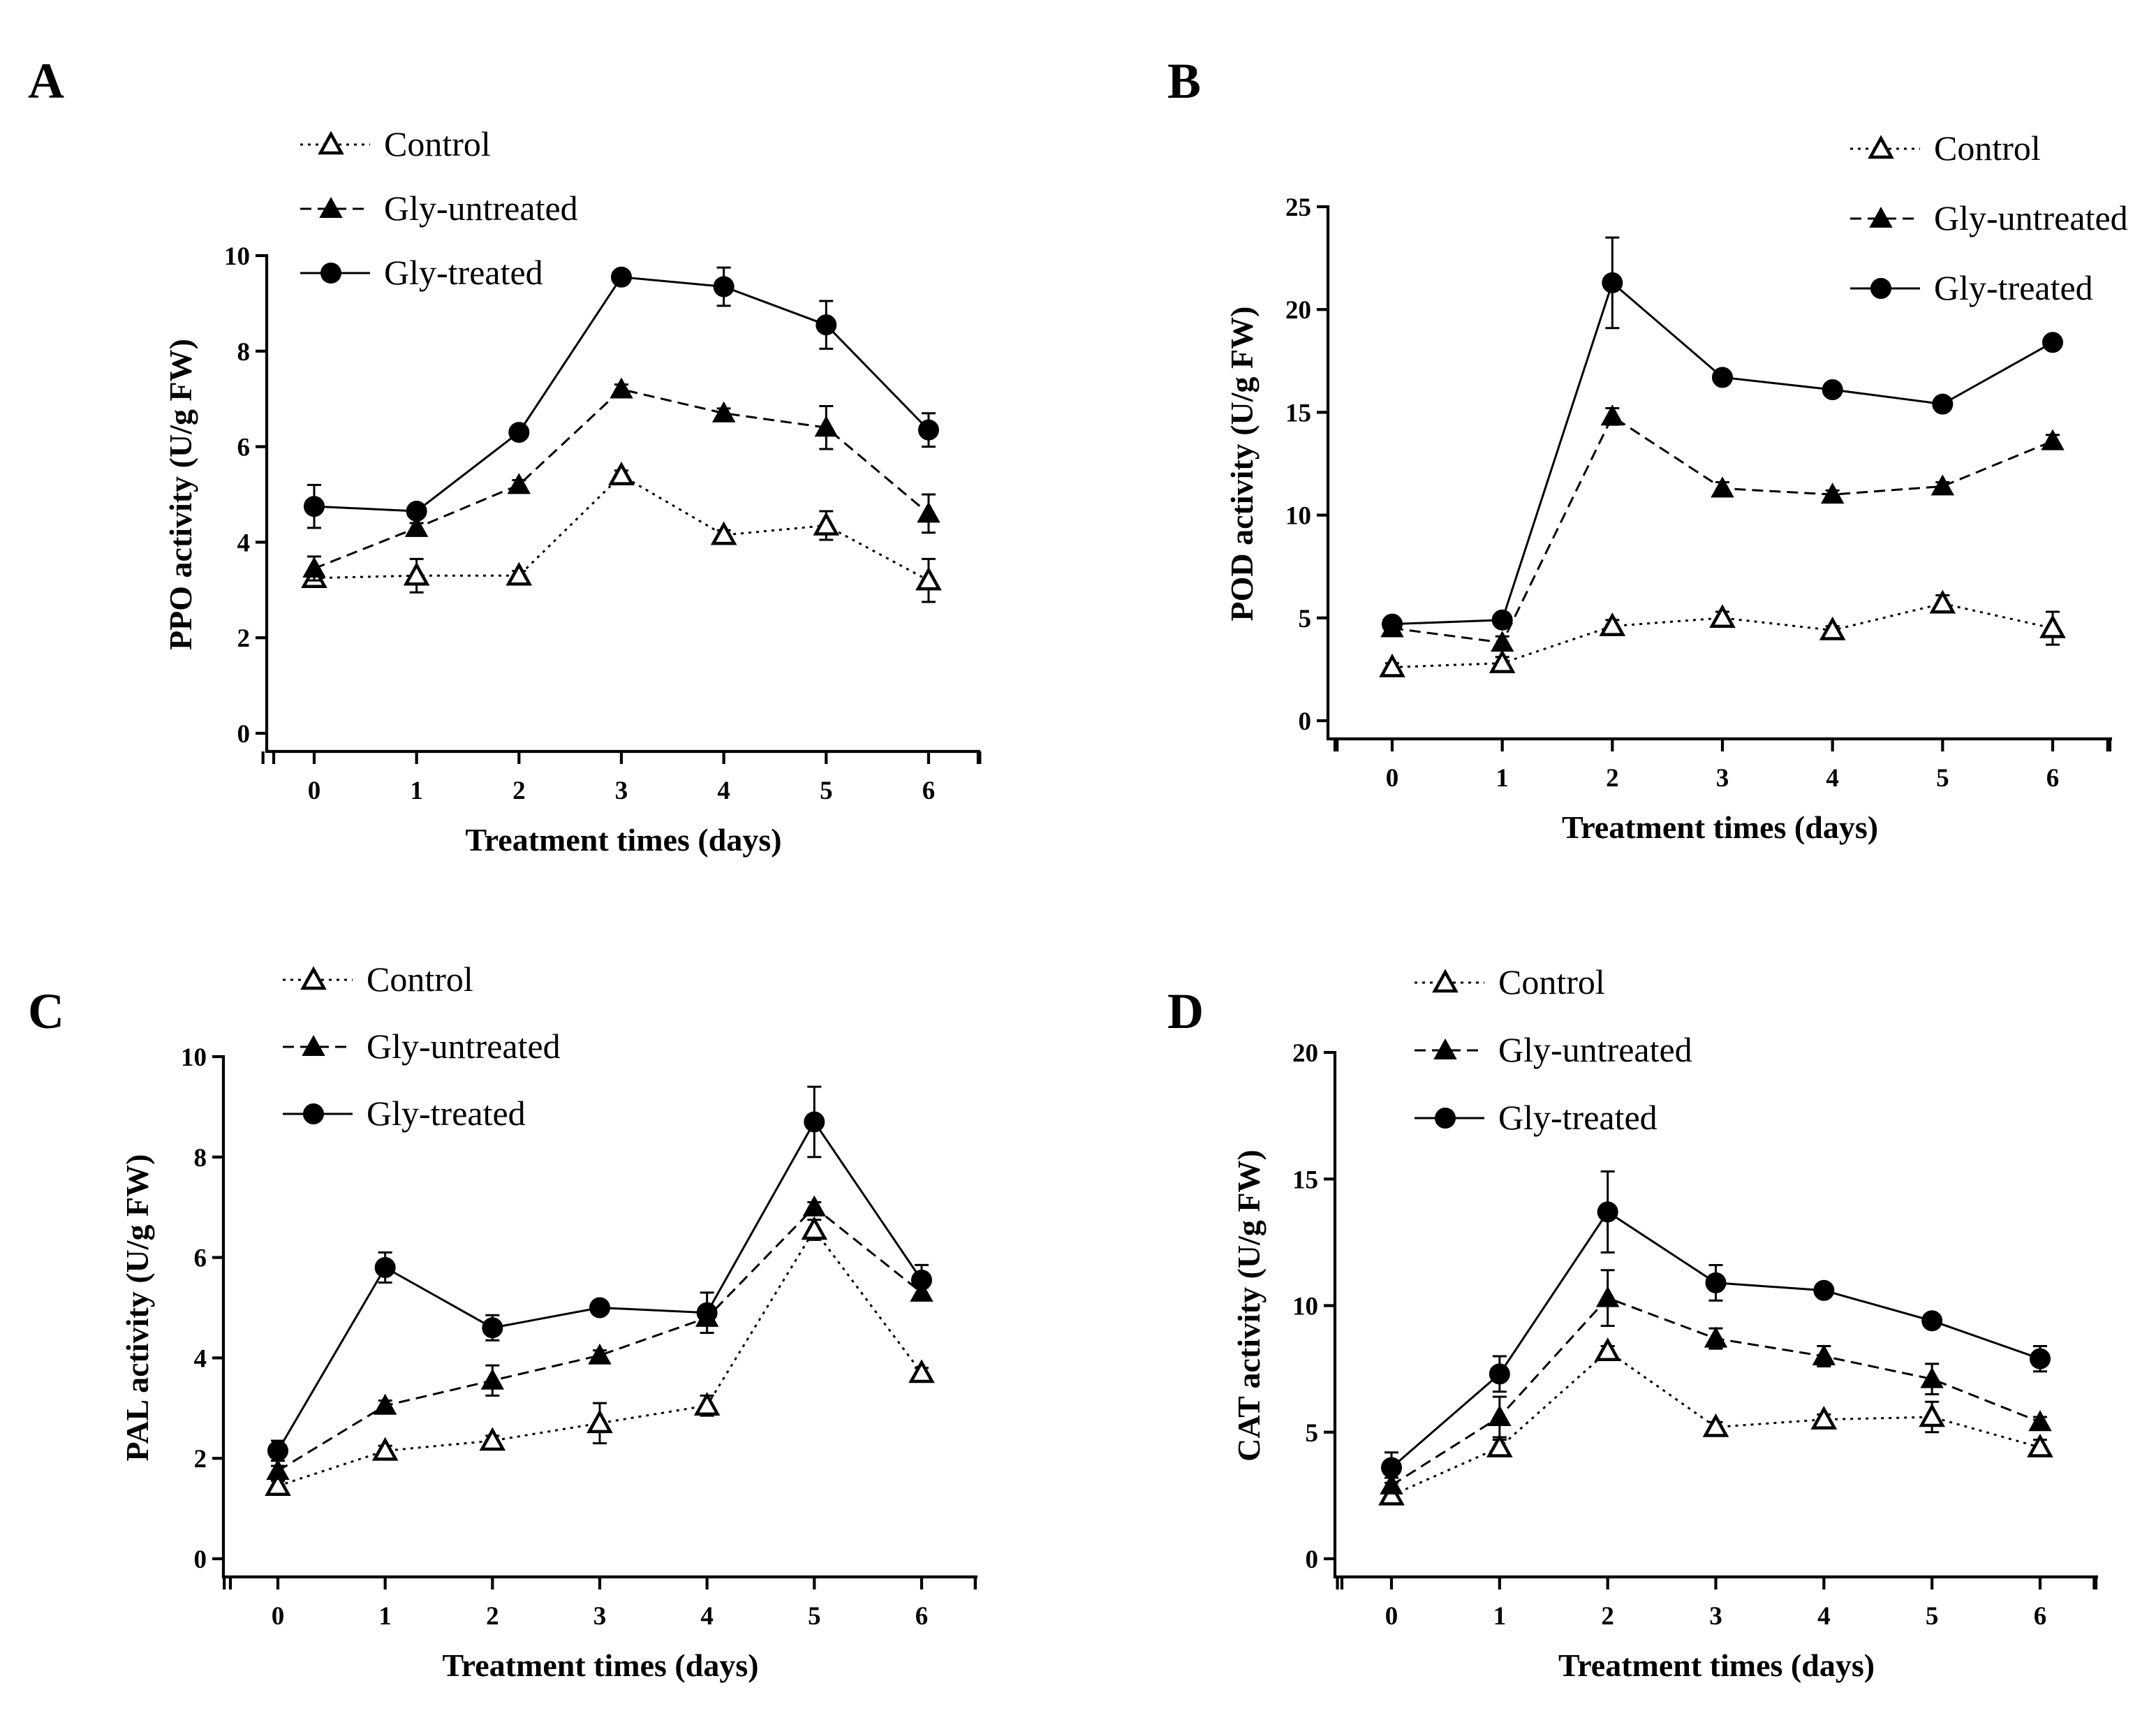 The width and height of the screenshot is (2156, 1711). I want to click on axes: 0 2 4 6 8 10 0 1 2 3 4 5 6, so click(603, 523).